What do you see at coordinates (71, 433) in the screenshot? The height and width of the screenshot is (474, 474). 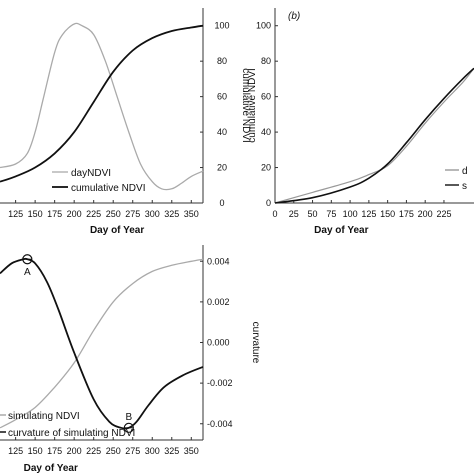 I see `legend-label: curvature of simulating NDVI` at bounding box center [71, 433].